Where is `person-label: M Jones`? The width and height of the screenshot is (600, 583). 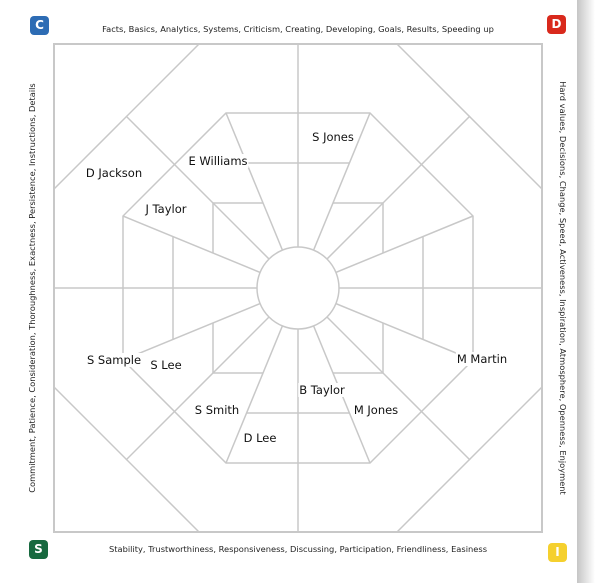
person-label: M Jones is located at coordinates (376, 410).